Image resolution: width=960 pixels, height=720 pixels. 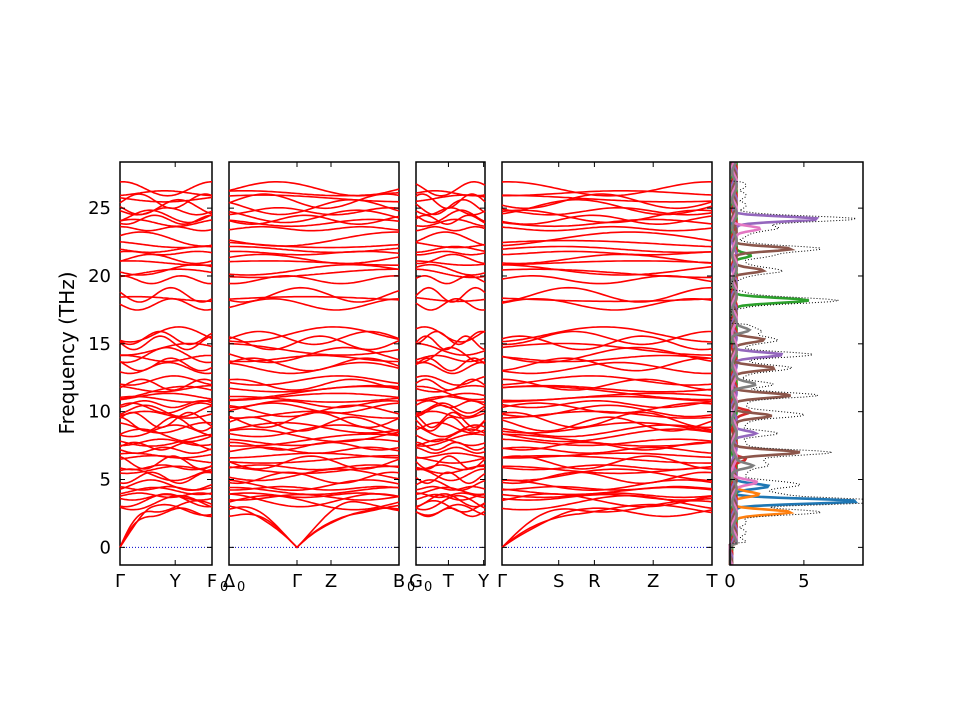 What do you see at coordinates (416, 581) in the screenshot?
I see `x-tick-label: G` at bounding box center [416, 581].